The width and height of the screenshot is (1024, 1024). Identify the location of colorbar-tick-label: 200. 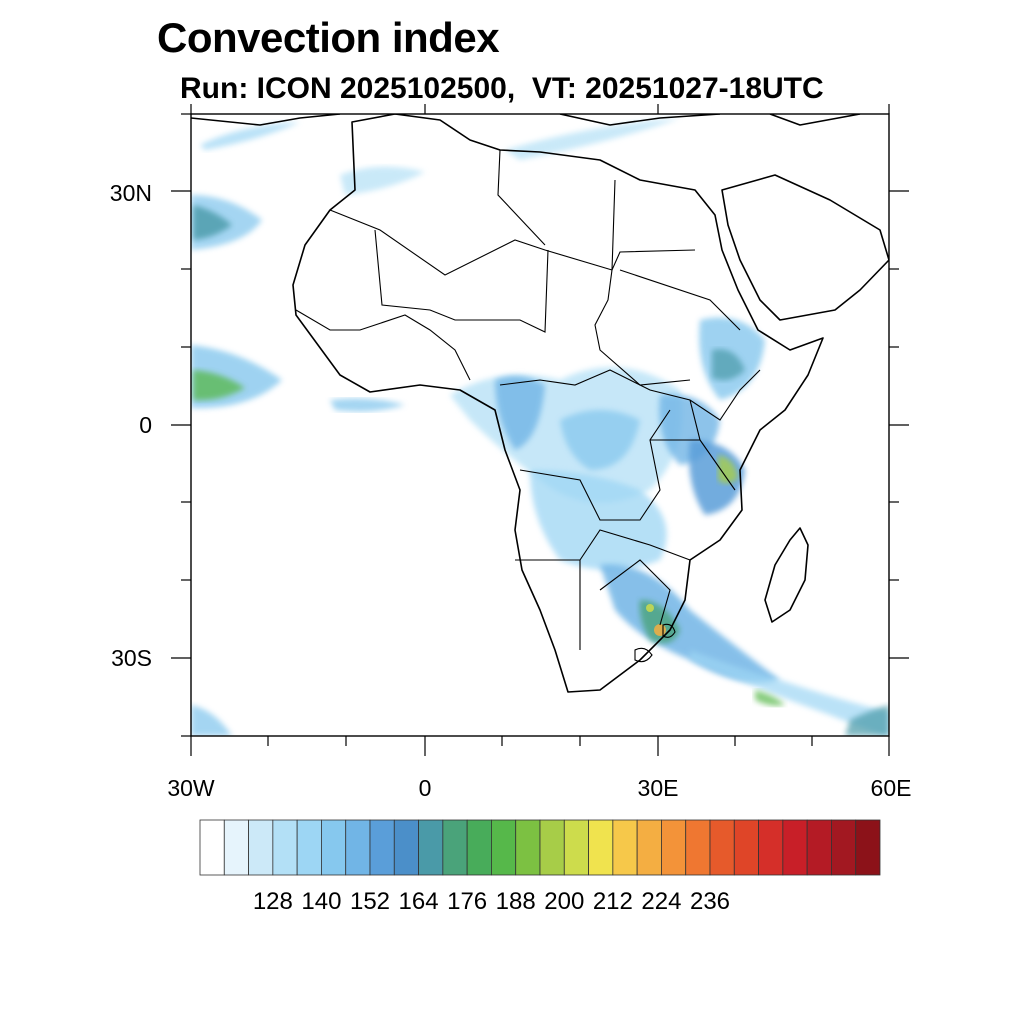
(564, 901).